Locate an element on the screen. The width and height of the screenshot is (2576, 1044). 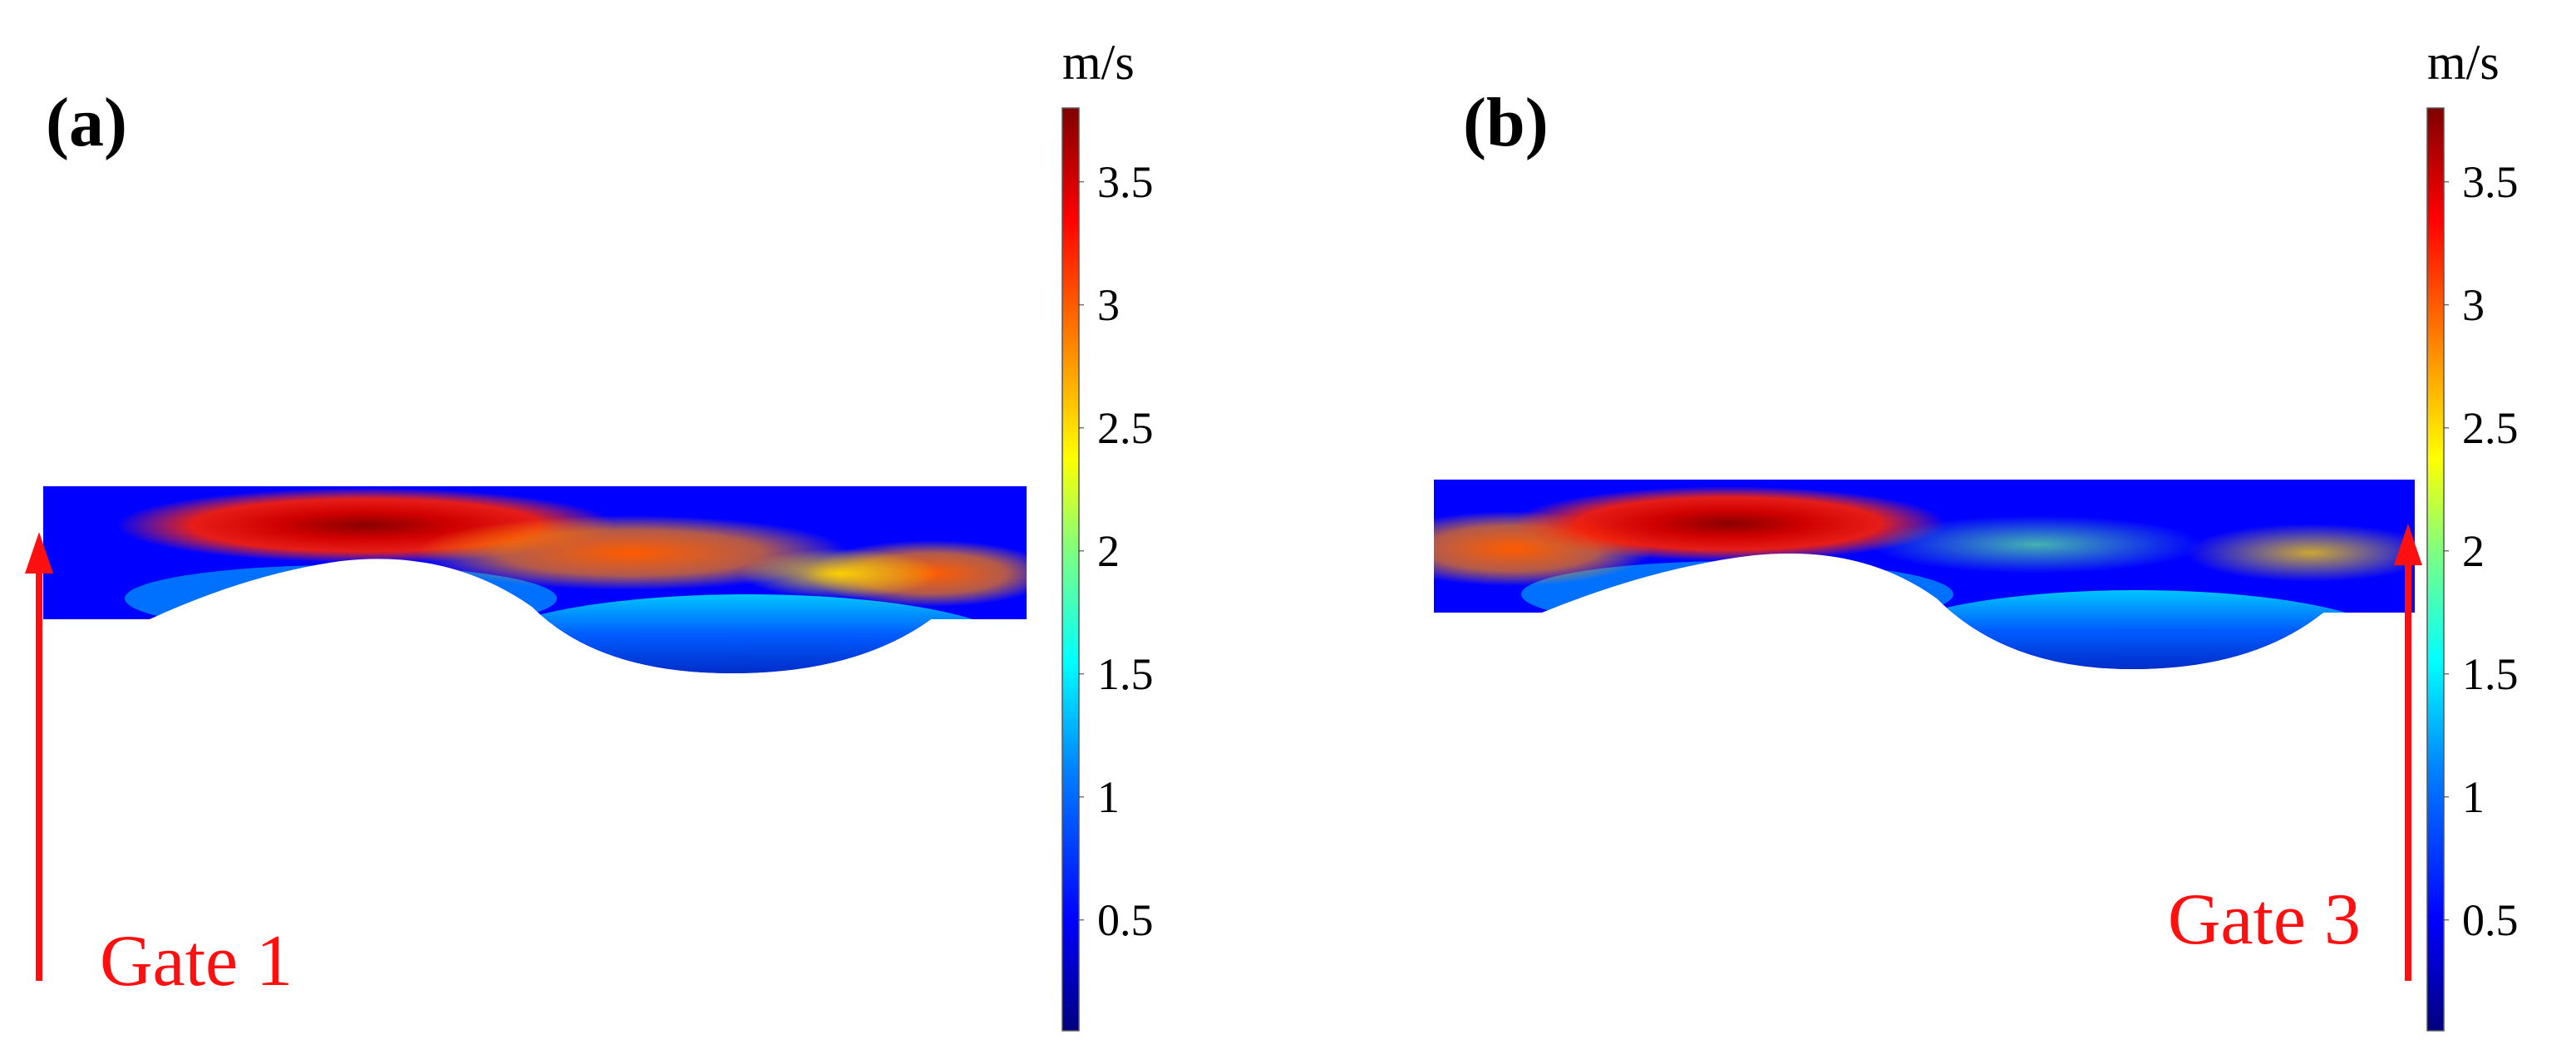
colorbar-a-tick-label: 2.5 is located at coordinates (1125, 428).